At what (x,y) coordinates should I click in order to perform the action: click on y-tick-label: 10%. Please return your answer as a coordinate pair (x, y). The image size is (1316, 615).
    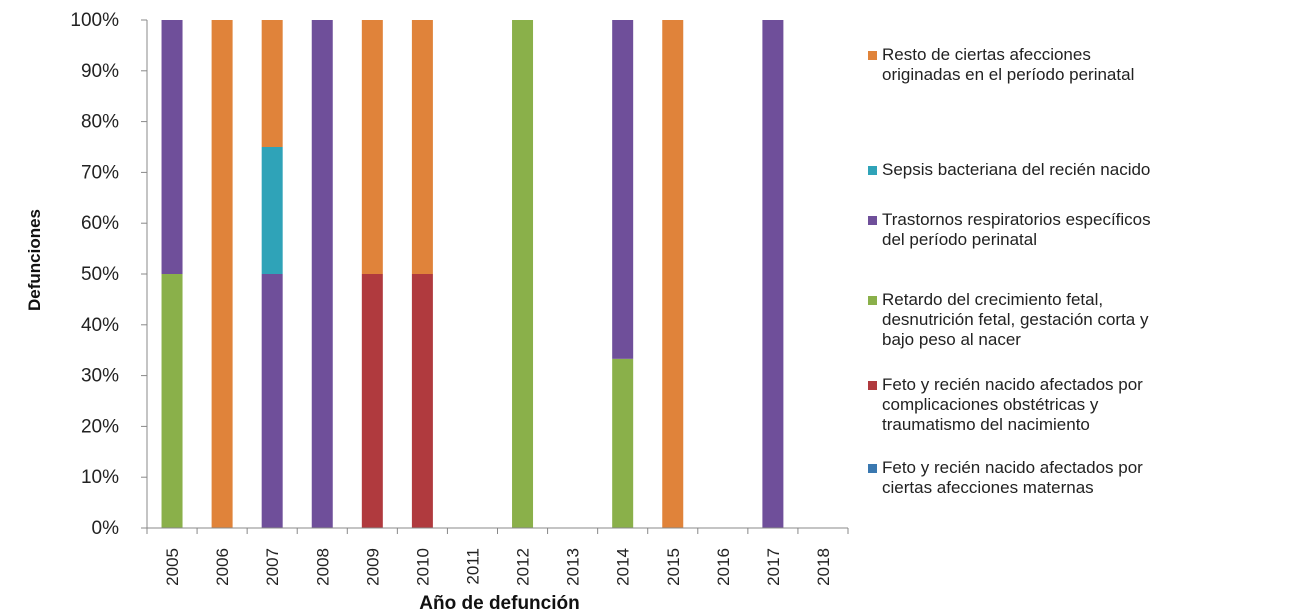
    Looking at the image, I should click on (100, 477).